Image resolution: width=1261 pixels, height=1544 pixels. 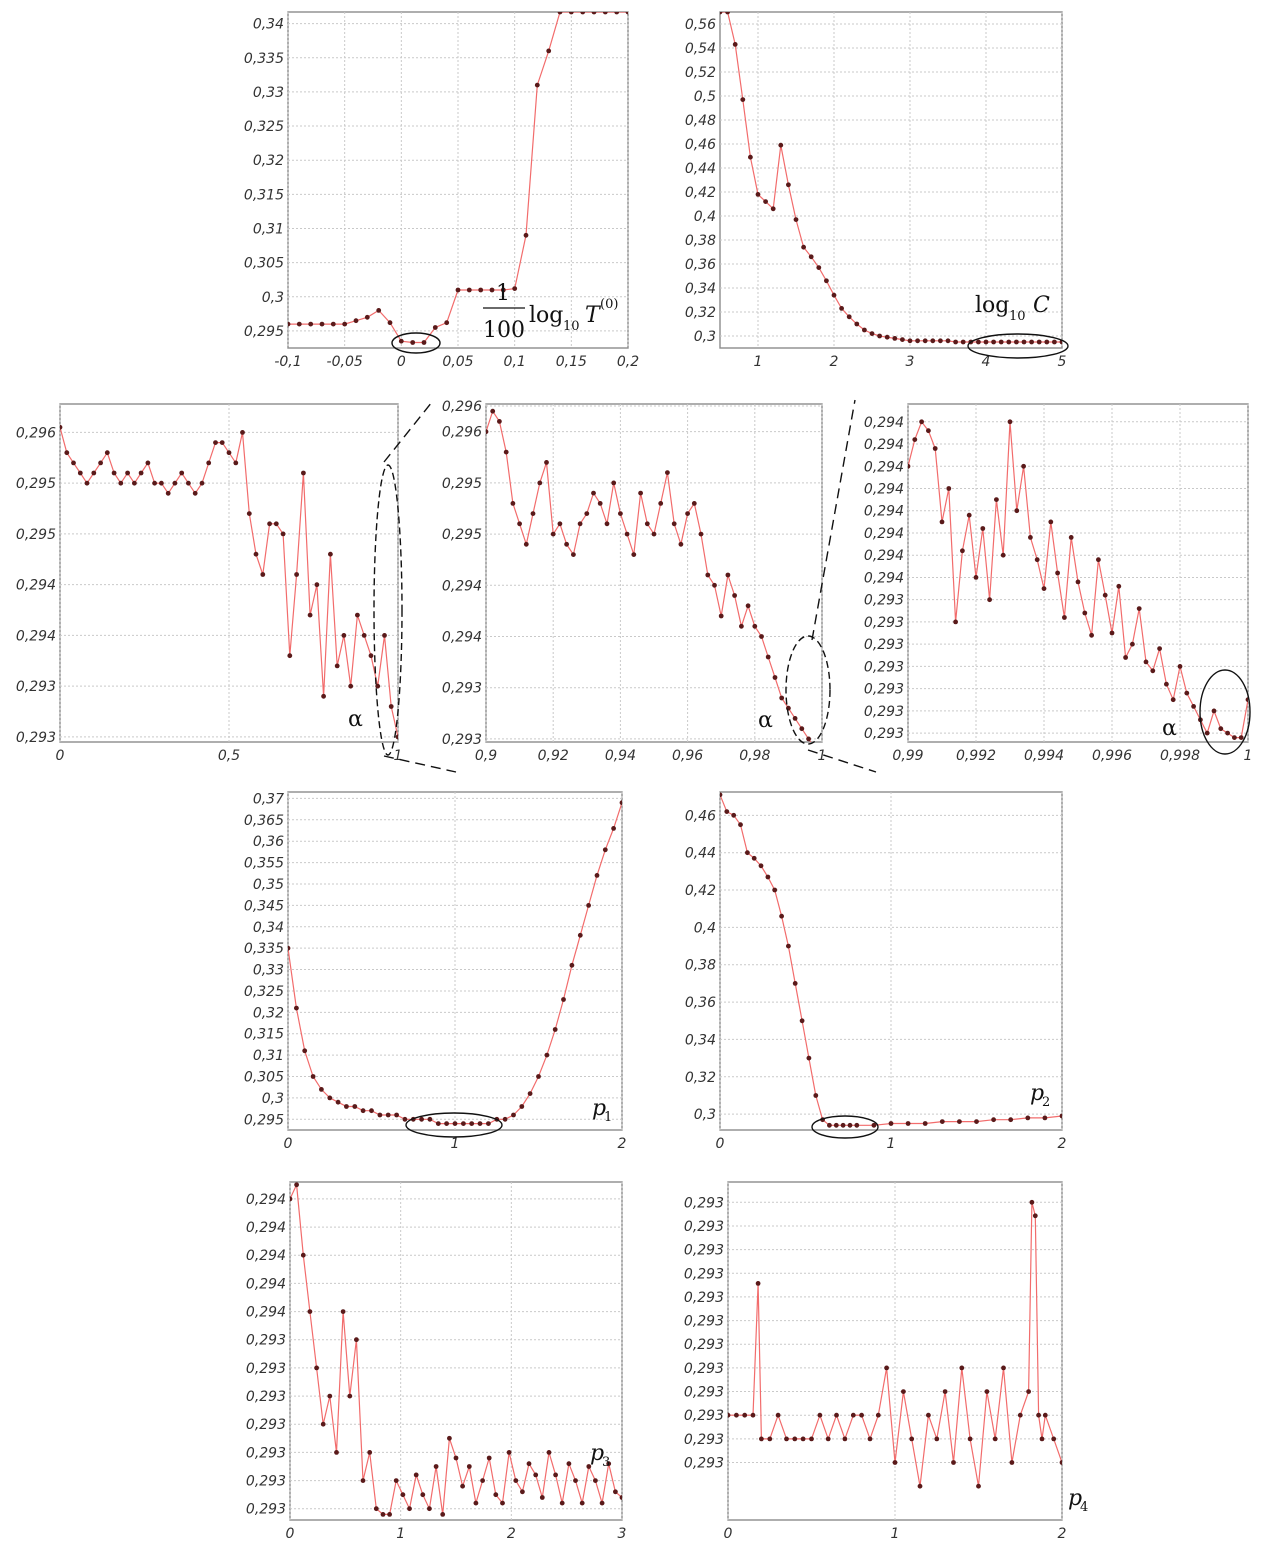 I want to click on y-tick-label: 0,36, so click(x=268, y=842).